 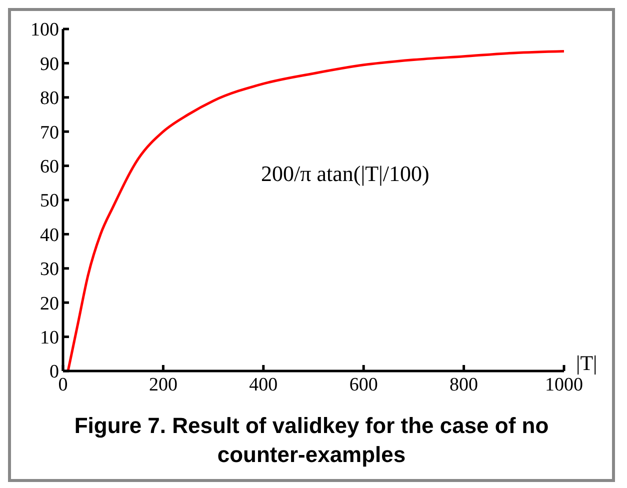 What do you see at coordinates (49, 303) in the screenshot?
I see `y-tick-label: 20` at bounding box center [49, 303].